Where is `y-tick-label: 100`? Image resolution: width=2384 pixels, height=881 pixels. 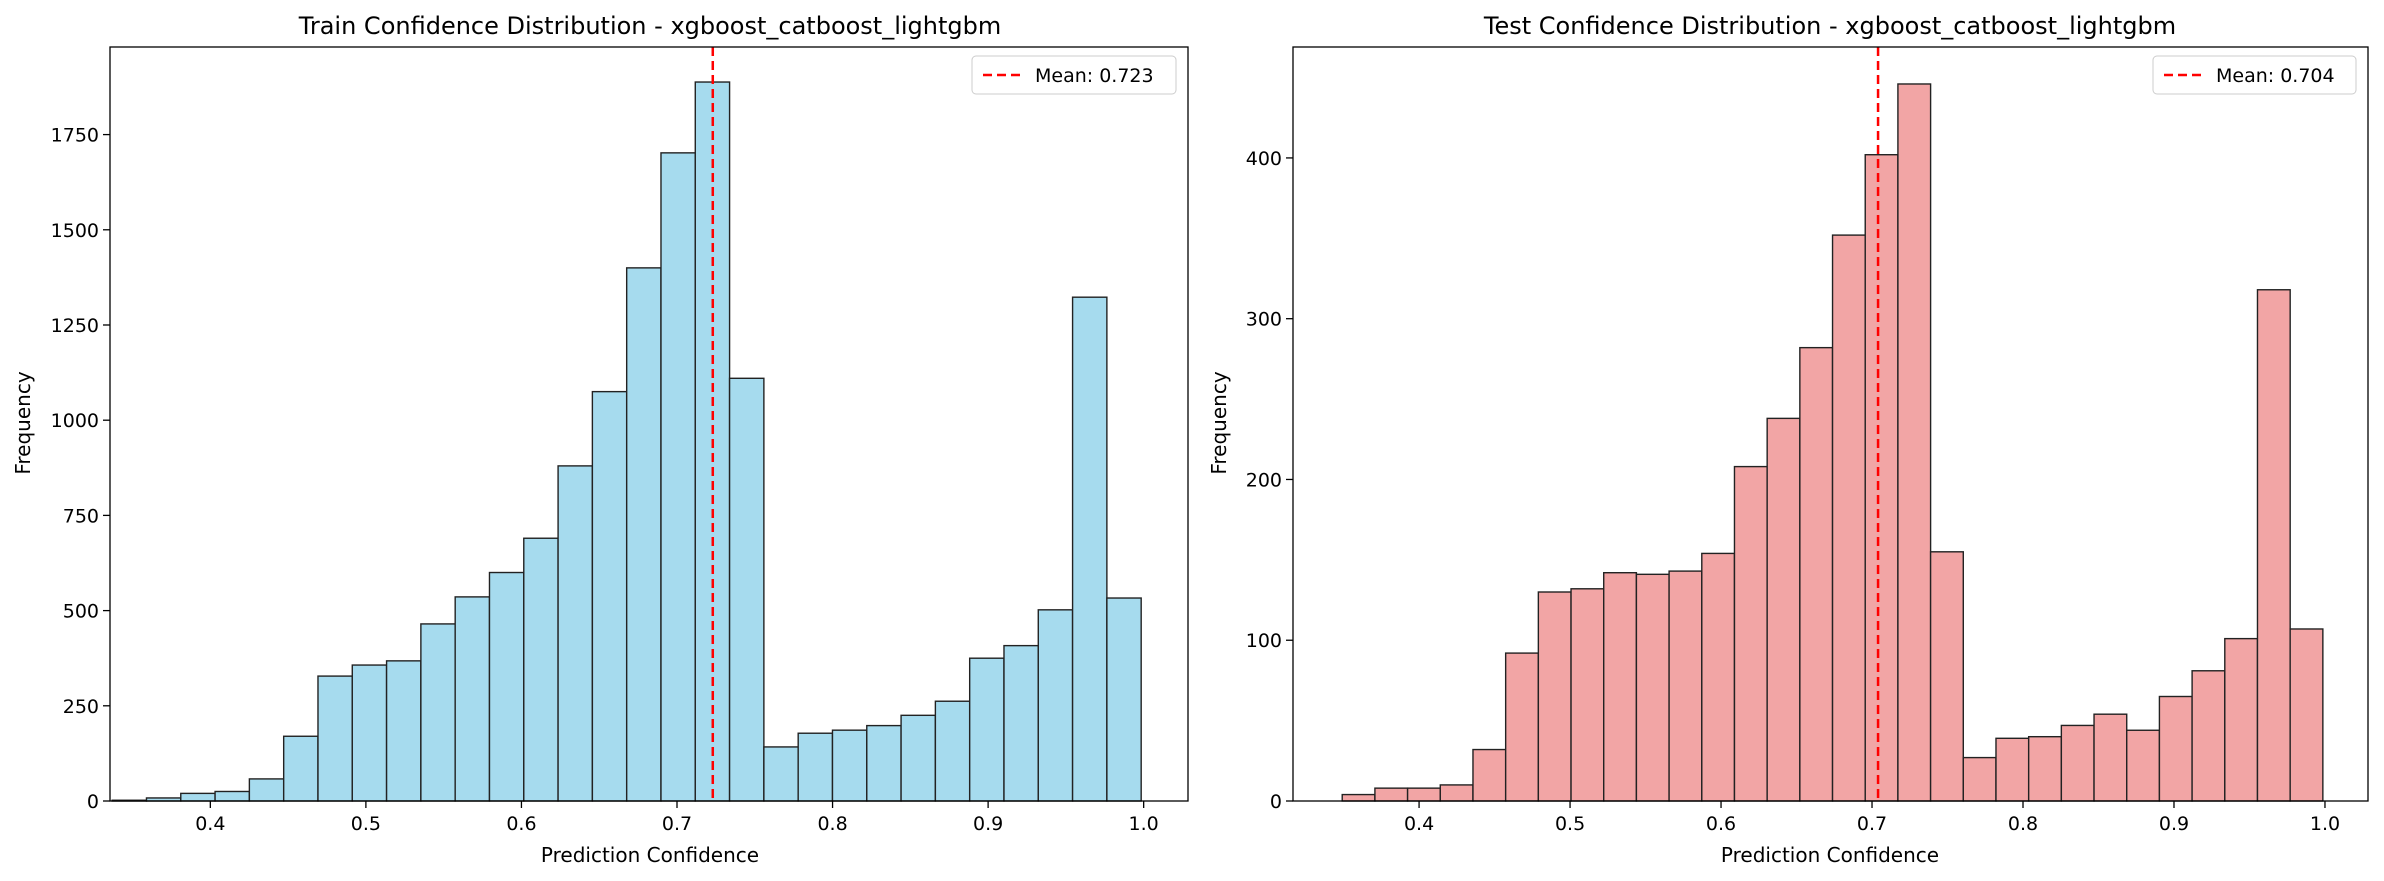
y-tick-label: 100 is located at coordinates (1264, 641).